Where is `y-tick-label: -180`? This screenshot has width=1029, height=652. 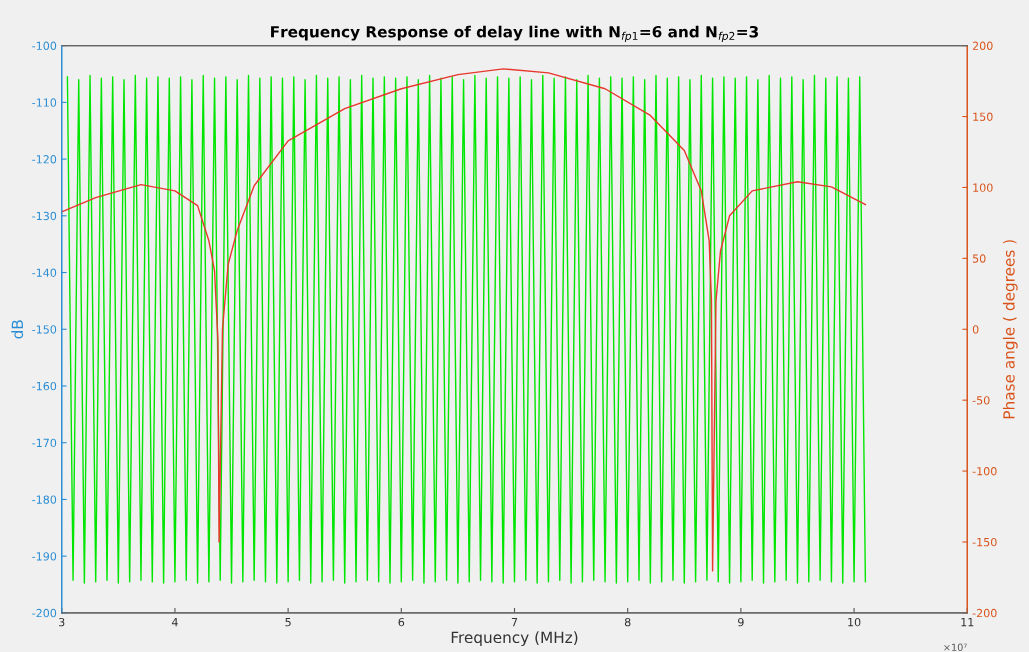 y-tick-label: -180 is located at coordinates (44, 499).